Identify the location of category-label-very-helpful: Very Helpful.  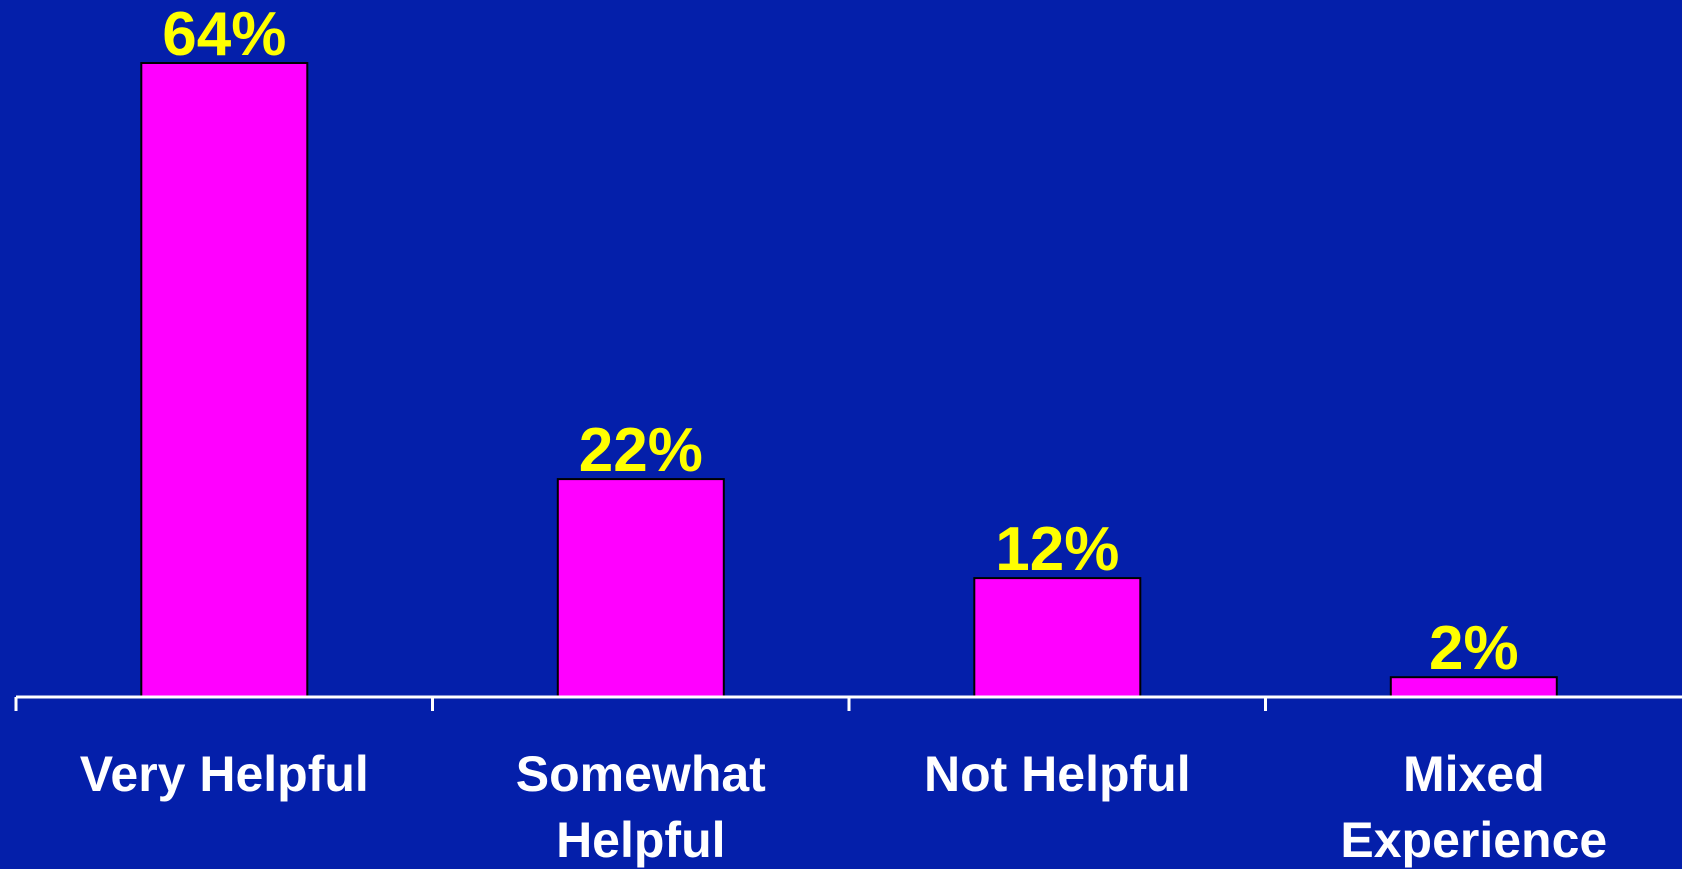
(224, 774).